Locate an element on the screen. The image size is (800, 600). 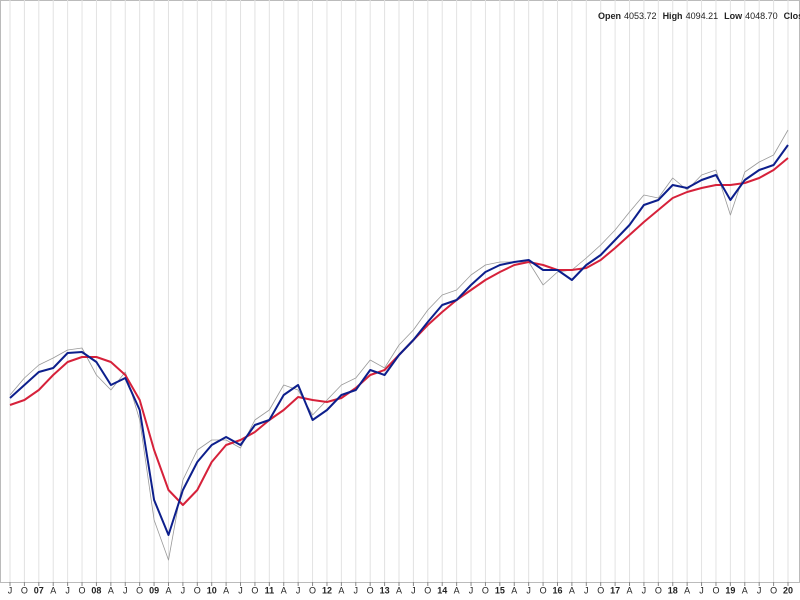
x-tick-label: 17 is located at coordinates (615, 590).